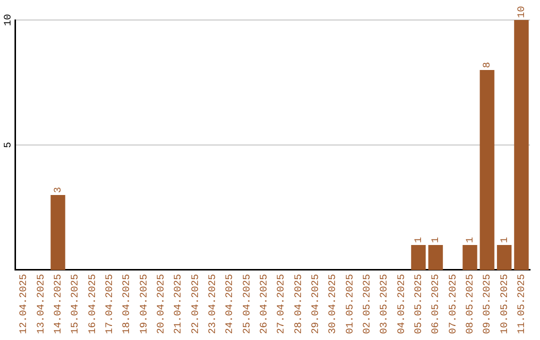 The image size is (540, 340). What do you see at coordinates (9, 145) in the screenshot?
I see `y-tick-label: 5` at bounding box center [9, 145].